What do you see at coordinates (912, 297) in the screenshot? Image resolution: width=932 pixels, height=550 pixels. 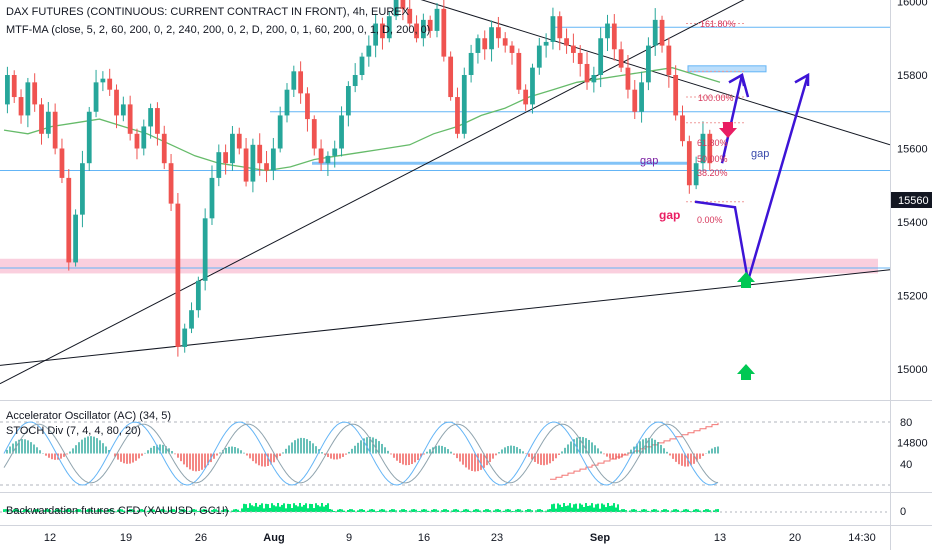 I see `price-tick-label: 15200` at bounding box center [912, 297].